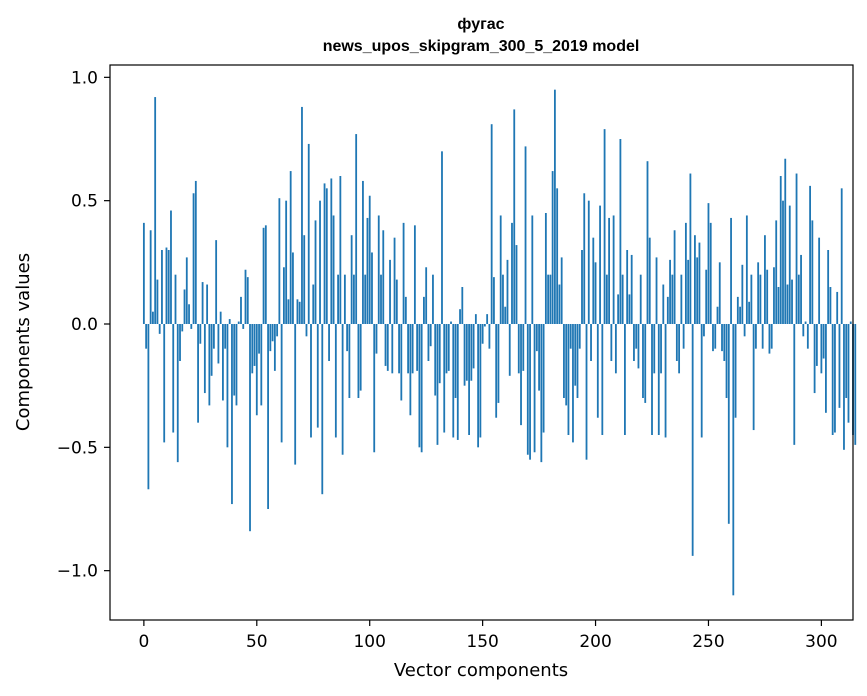 The width and height of the screenshot is (867, 696). What do you see at coordinates (488, 636) in the screenshot?
I see `x-axis: 0 50 100 150 200 250 300` at bounding box center [488, 636].